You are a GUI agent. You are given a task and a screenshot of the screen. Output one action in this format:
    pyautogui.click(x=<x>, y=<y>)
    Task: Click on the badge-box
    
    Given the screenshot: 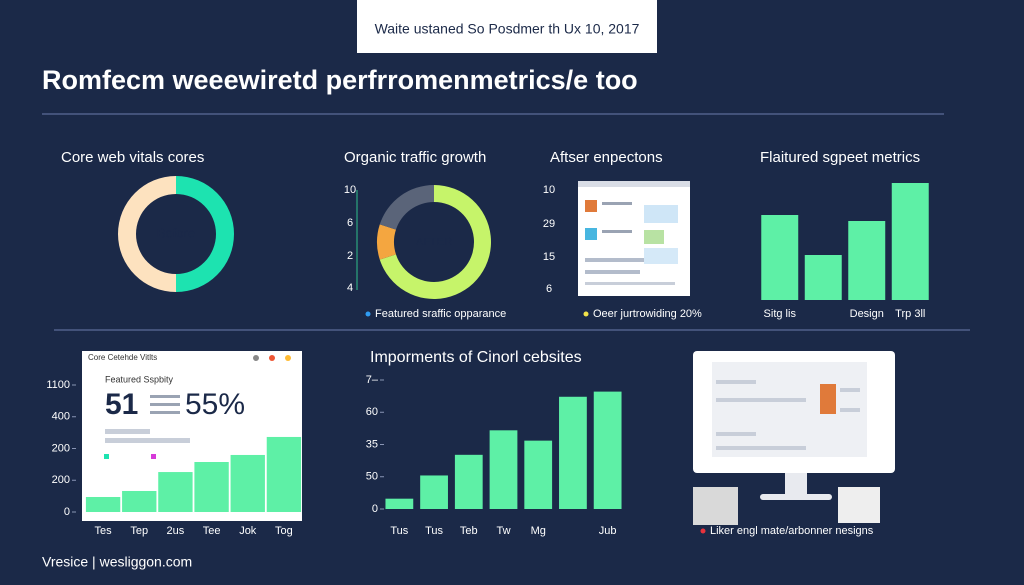 What is the action you would take?
    pyautogui.click(x=507, y=26)
    